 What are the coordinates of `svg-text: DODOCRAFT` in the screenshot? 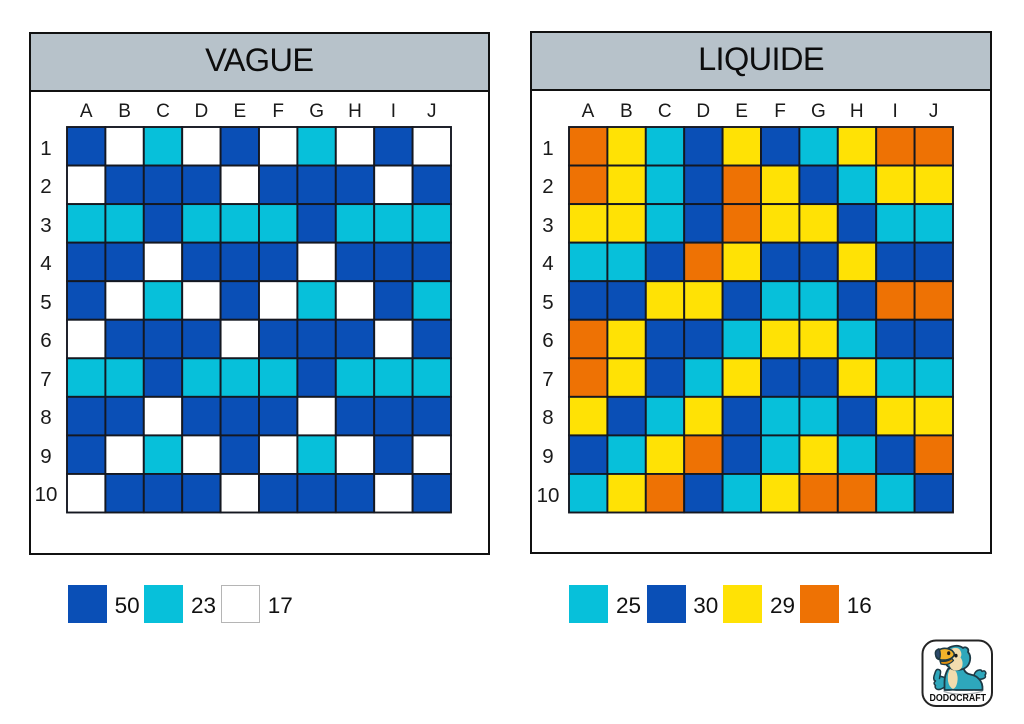 It's located at (958, 698).